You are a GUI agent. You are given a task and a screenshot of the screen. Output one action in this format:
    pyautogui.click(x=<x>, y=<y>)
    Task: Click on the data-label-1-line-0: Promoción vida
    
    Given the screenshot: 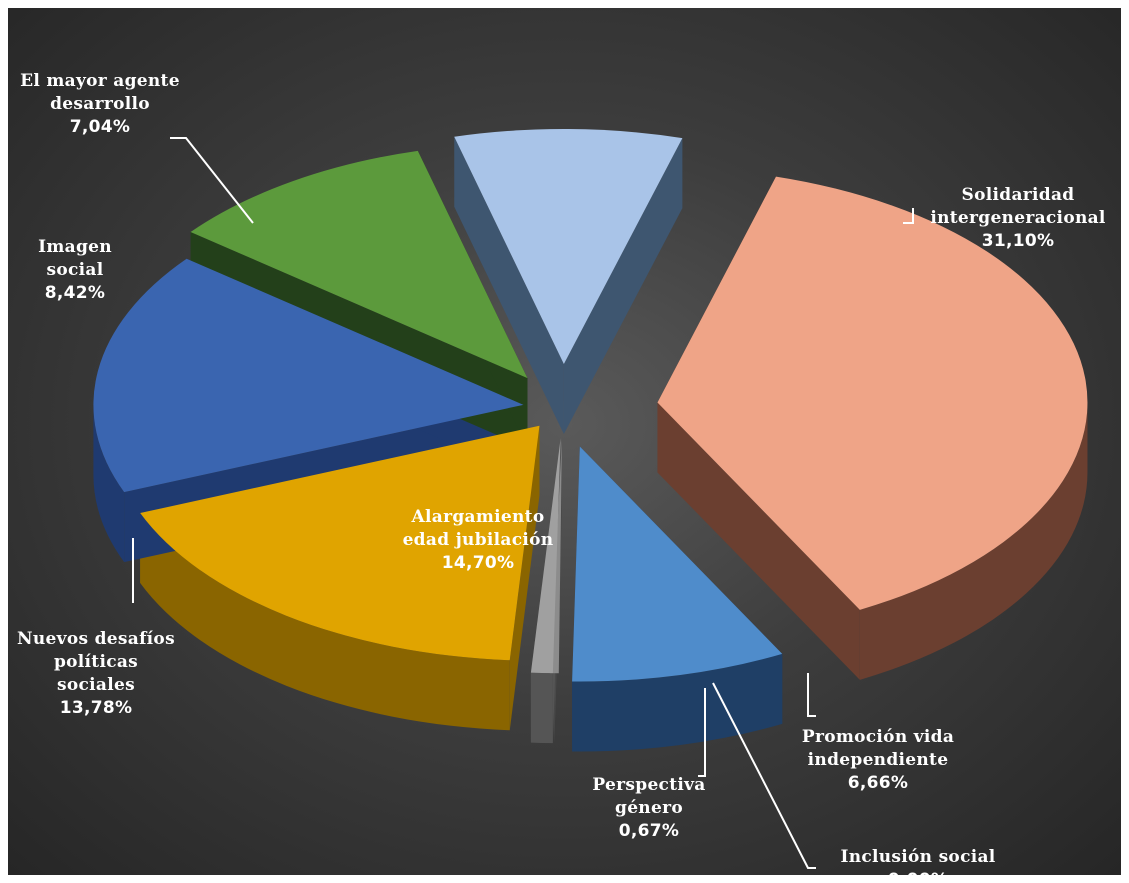 What is the action you would take?
    pyautogui.click(x=878, y=737)
    